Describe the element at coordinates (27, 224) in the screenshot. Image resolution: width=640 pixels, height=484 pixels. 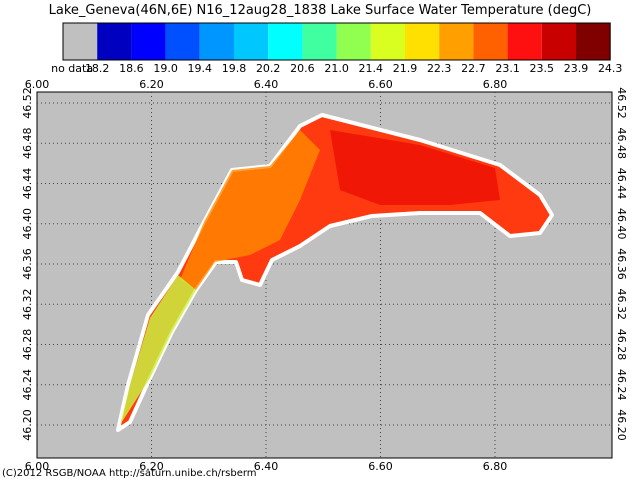
I see `lat-label-left: 46.40` at that location.